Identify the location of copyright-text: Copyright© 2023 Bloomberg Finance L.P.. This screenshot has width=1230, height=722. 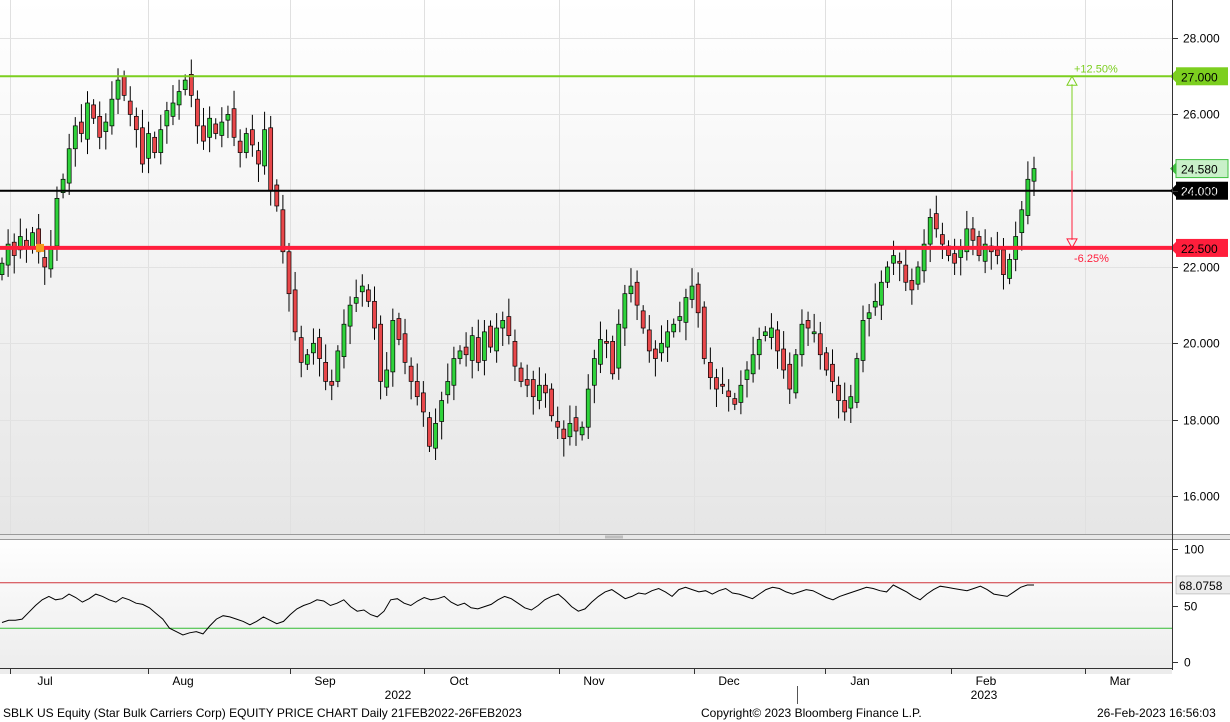
(811, 713).